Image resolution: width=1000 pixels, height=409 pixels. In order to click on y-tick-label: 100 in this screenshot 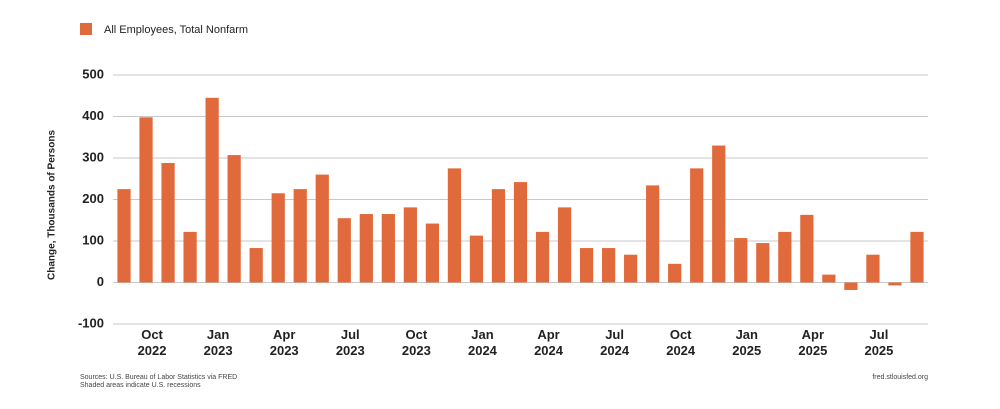, I will do `click(93, 239)`.